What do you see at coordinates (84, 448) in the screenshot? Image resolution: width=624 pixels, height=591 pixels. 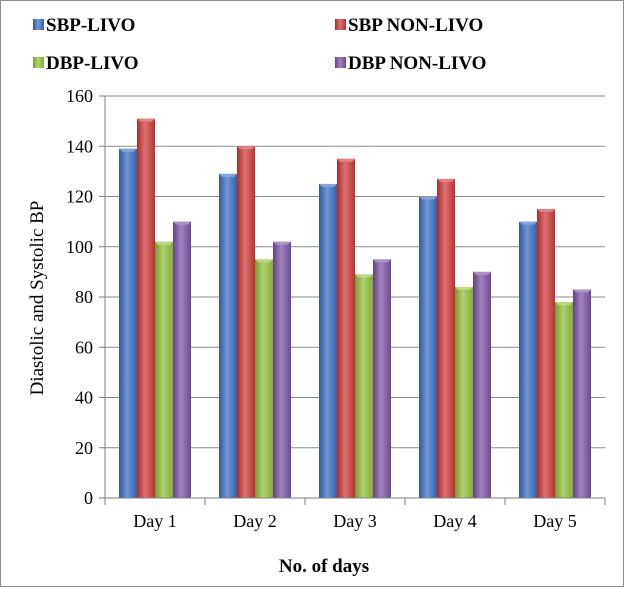 I see `y-tick-label: 20` at bounding box center [84, 448].